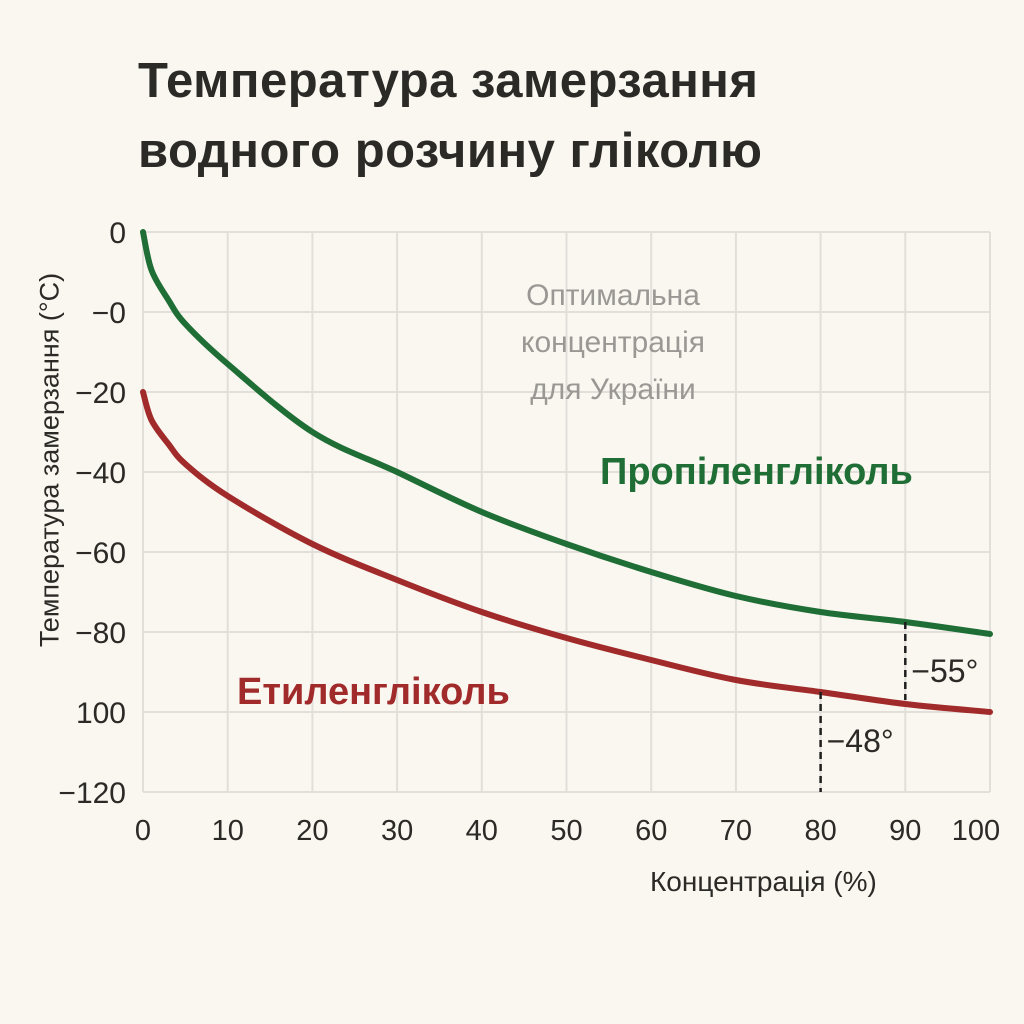 The image size is (1024, 1024). Describe the element at coordinates (651, 831) in the screenshot. I see `x-tick-label: 60` at that location.